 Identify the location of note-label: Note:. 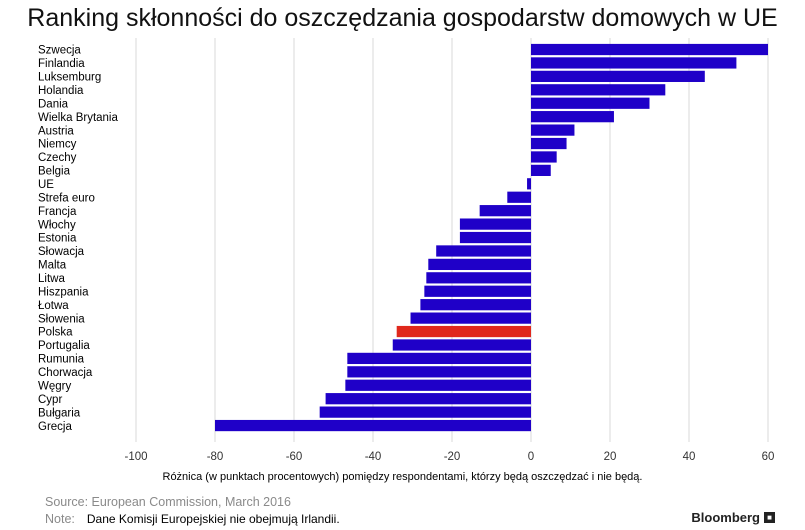
(60, 519).